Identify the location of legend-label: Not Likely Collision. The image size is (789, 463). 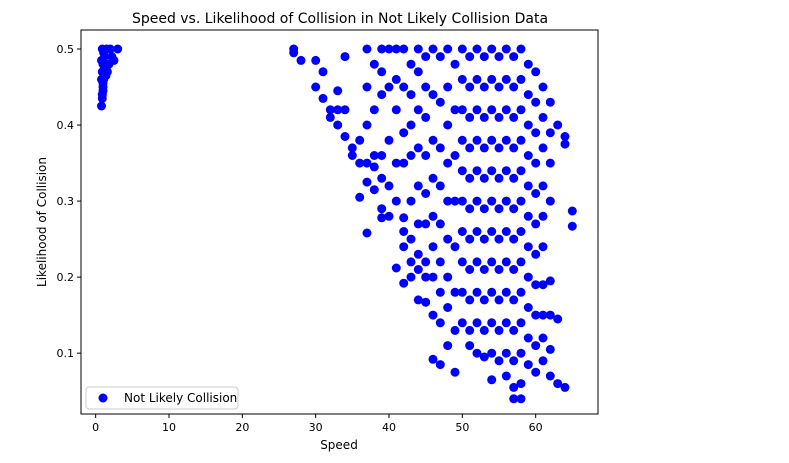
(180, 398).